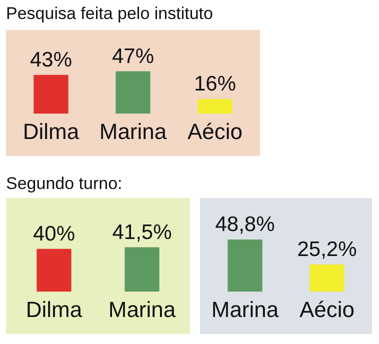 The image size is (379, 344). What do you see at coordinates (109, 14) in the screenshot?
I see `chart-title: Pesquisa feita pelo instituto` at bounding box center [109, 14].